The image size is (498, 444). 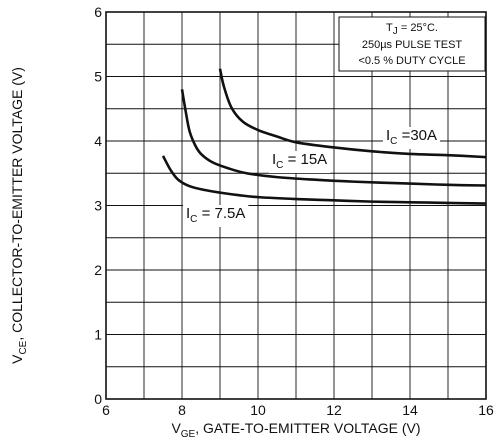 I want to click on curve-labels: IC =30A IC = 15A IC = 7.5A, so click(x=312, y=177).